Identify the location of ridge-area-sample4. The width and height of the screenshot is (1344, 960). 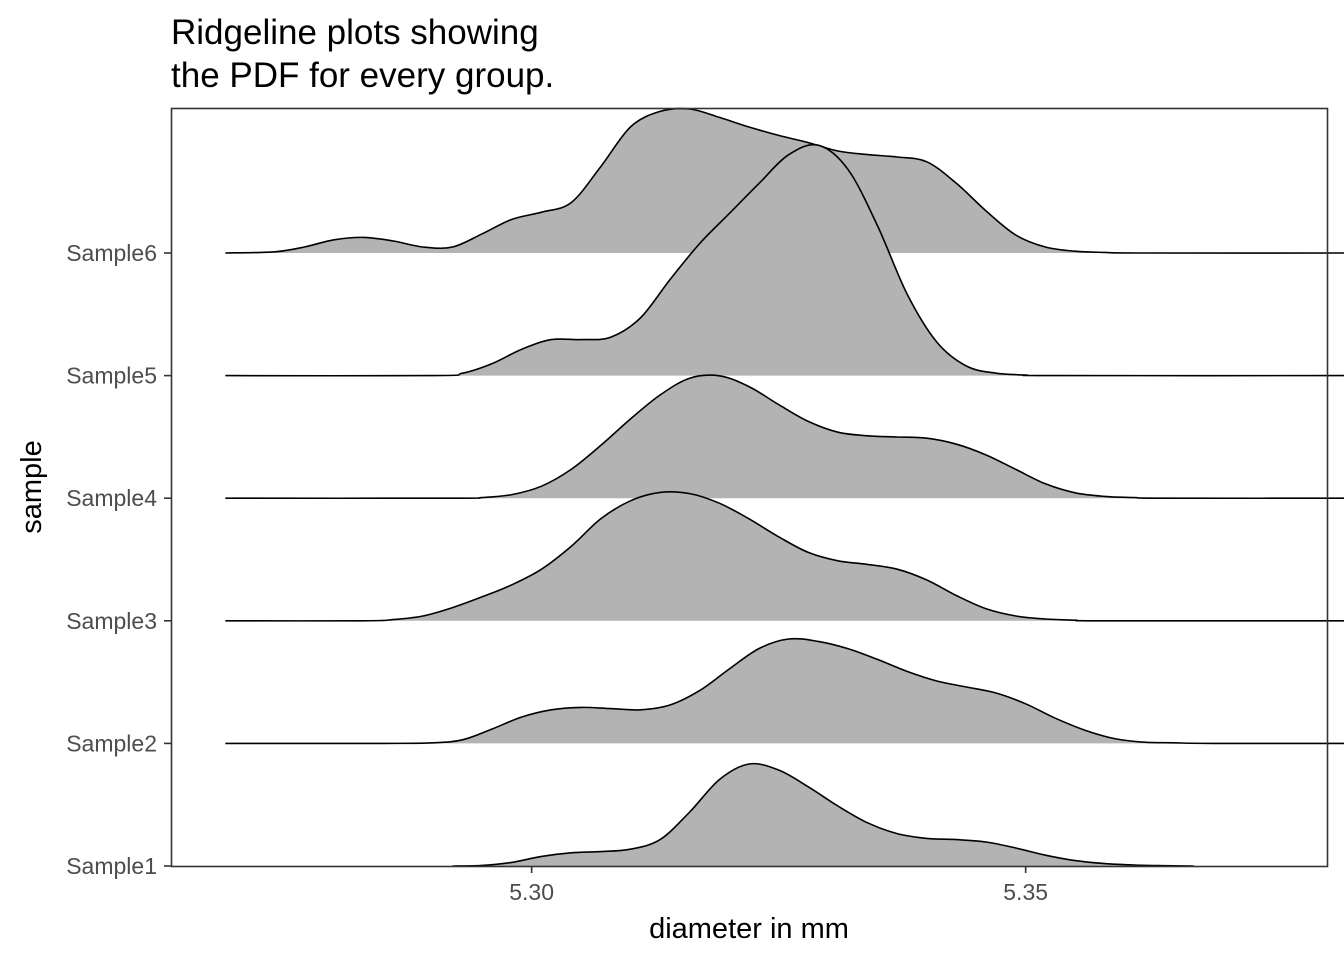
(784, 437).